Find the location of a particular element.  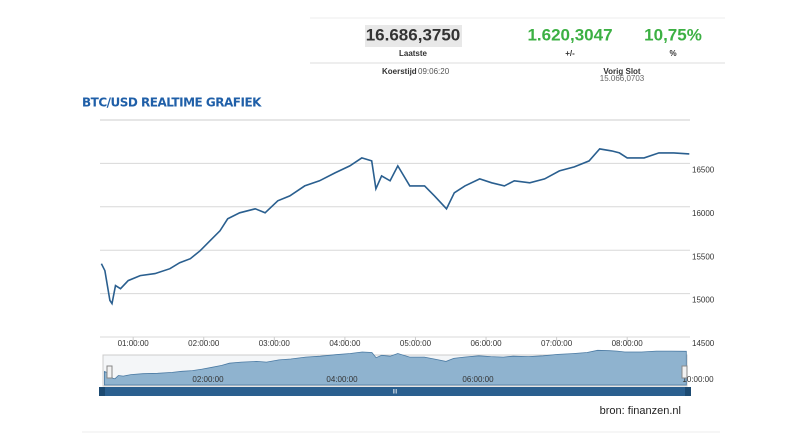

x-tick-label: 04:00:00 is located at coordinates (345, 343).